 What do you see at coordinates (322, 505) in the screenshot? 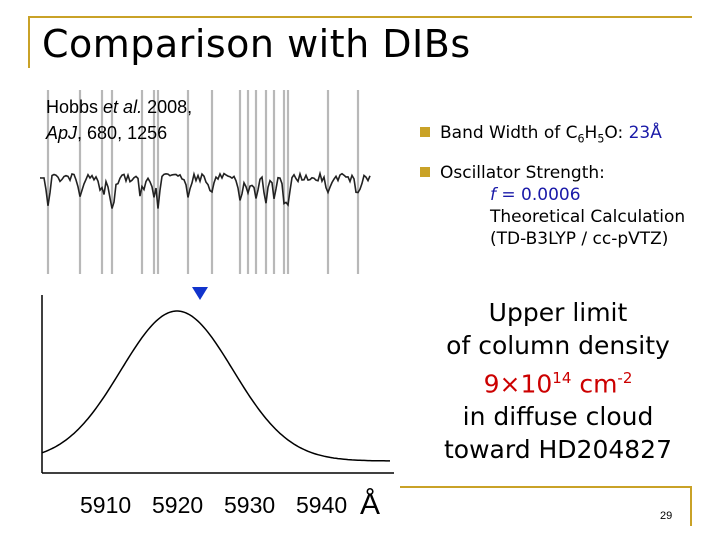
I see `x-tick-label: 5940` at bounding box center [322, 505].